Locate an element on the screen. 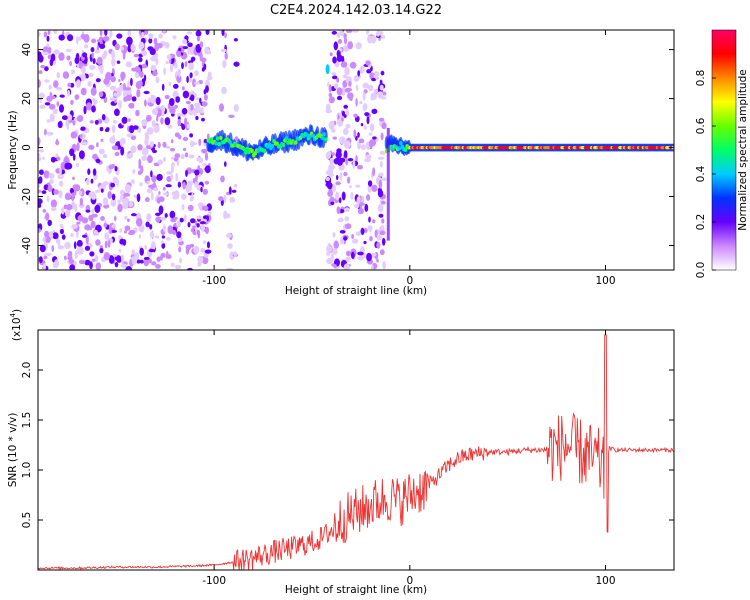 The width and height of the screenshot is (750, 600). y-tick-label: 2.0 is located at coordinates (27, 370).